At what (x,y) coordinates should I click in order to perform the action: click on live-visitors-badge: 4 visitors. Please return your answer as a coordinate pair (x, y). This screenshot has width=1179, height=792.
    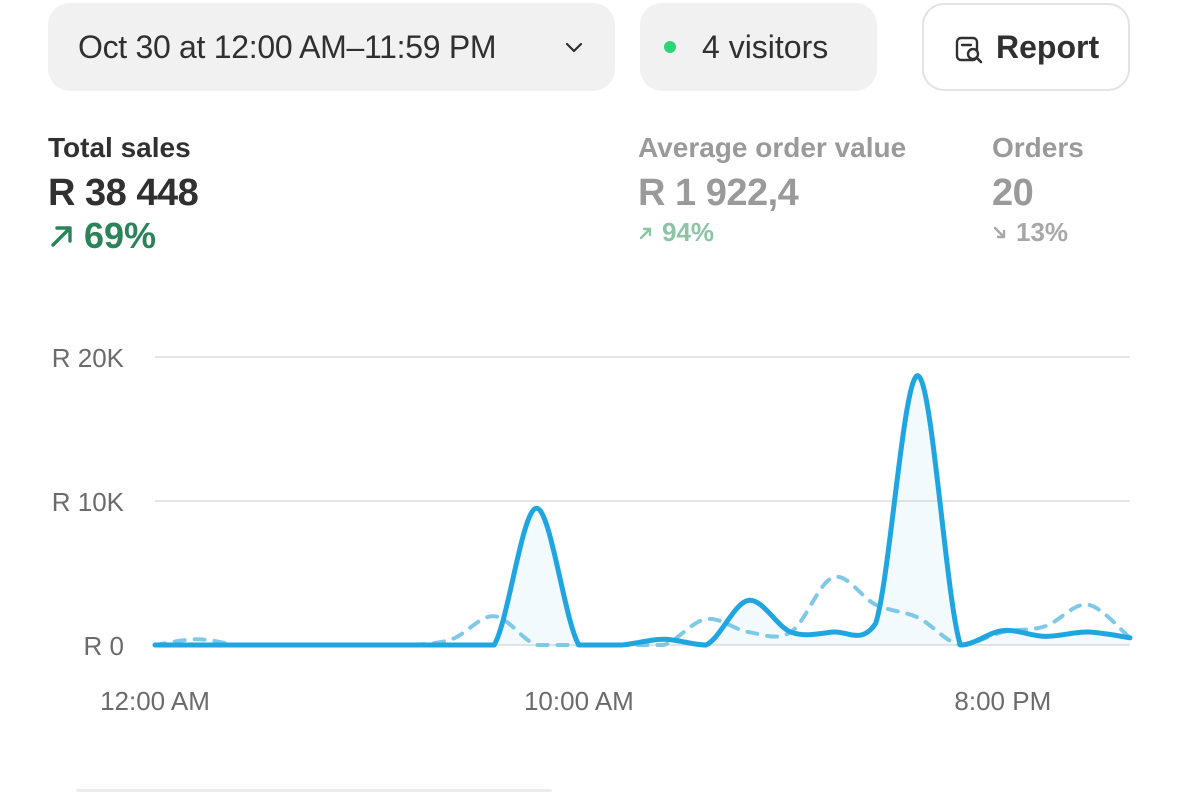
    Looking at the image, I should click on (758, 47).